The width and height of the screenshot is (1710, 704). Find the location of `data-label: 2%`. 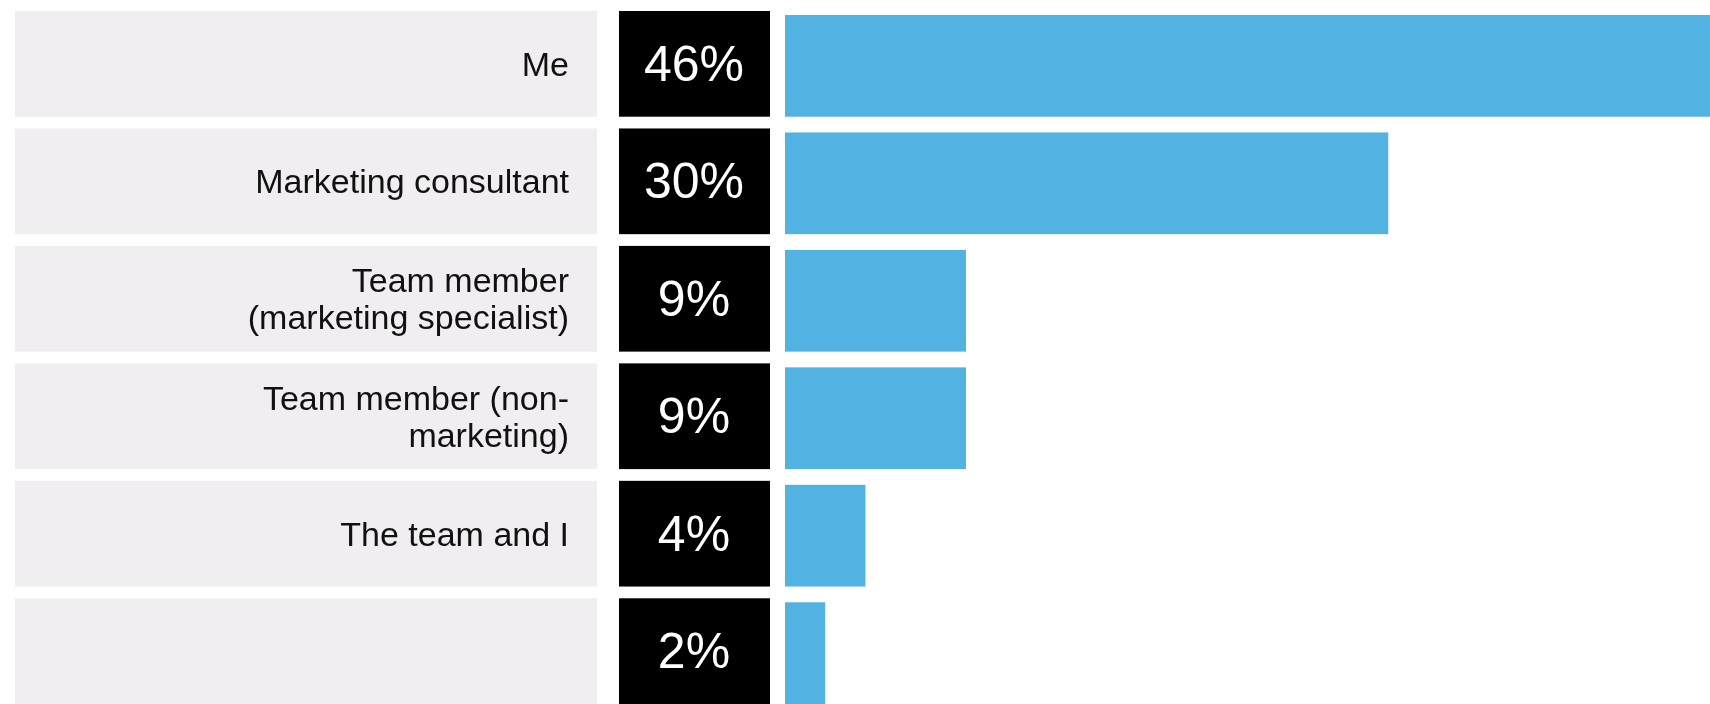

data-label: 2% is located at coordinates (694, 651).